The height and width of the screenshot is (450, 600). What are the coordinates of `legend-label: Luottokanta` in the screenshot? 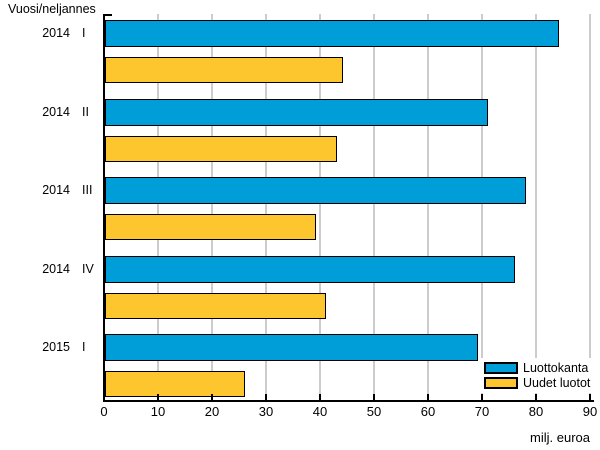 It's located at (556, 367).